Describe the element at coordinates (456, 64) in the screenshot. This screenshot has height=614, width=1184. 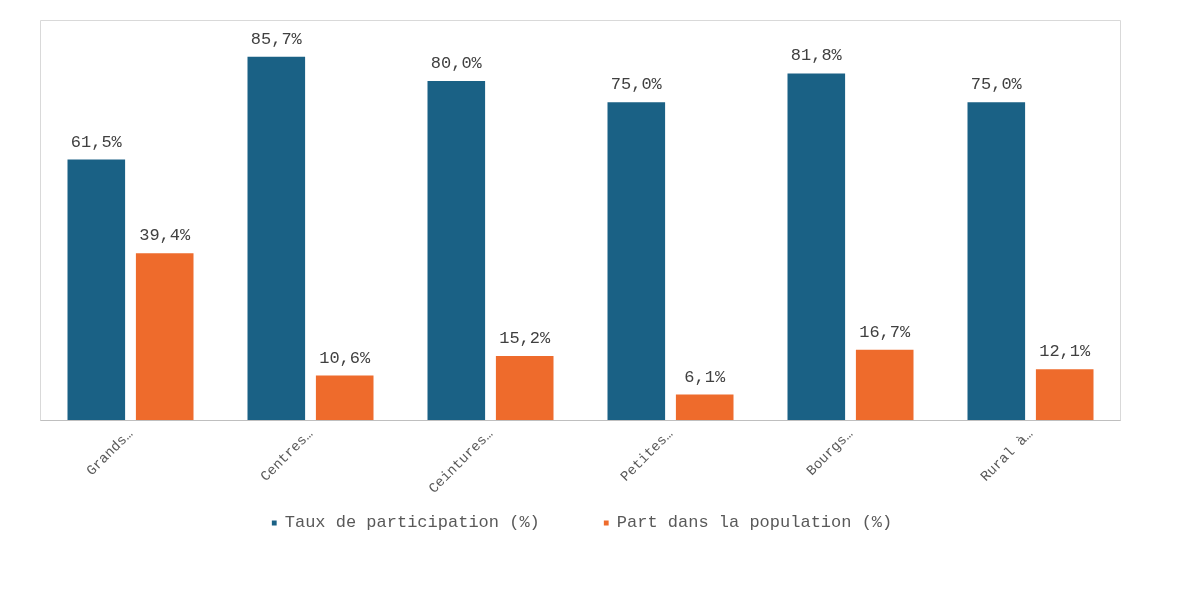
I see `data-label: 80,0%` at that location.